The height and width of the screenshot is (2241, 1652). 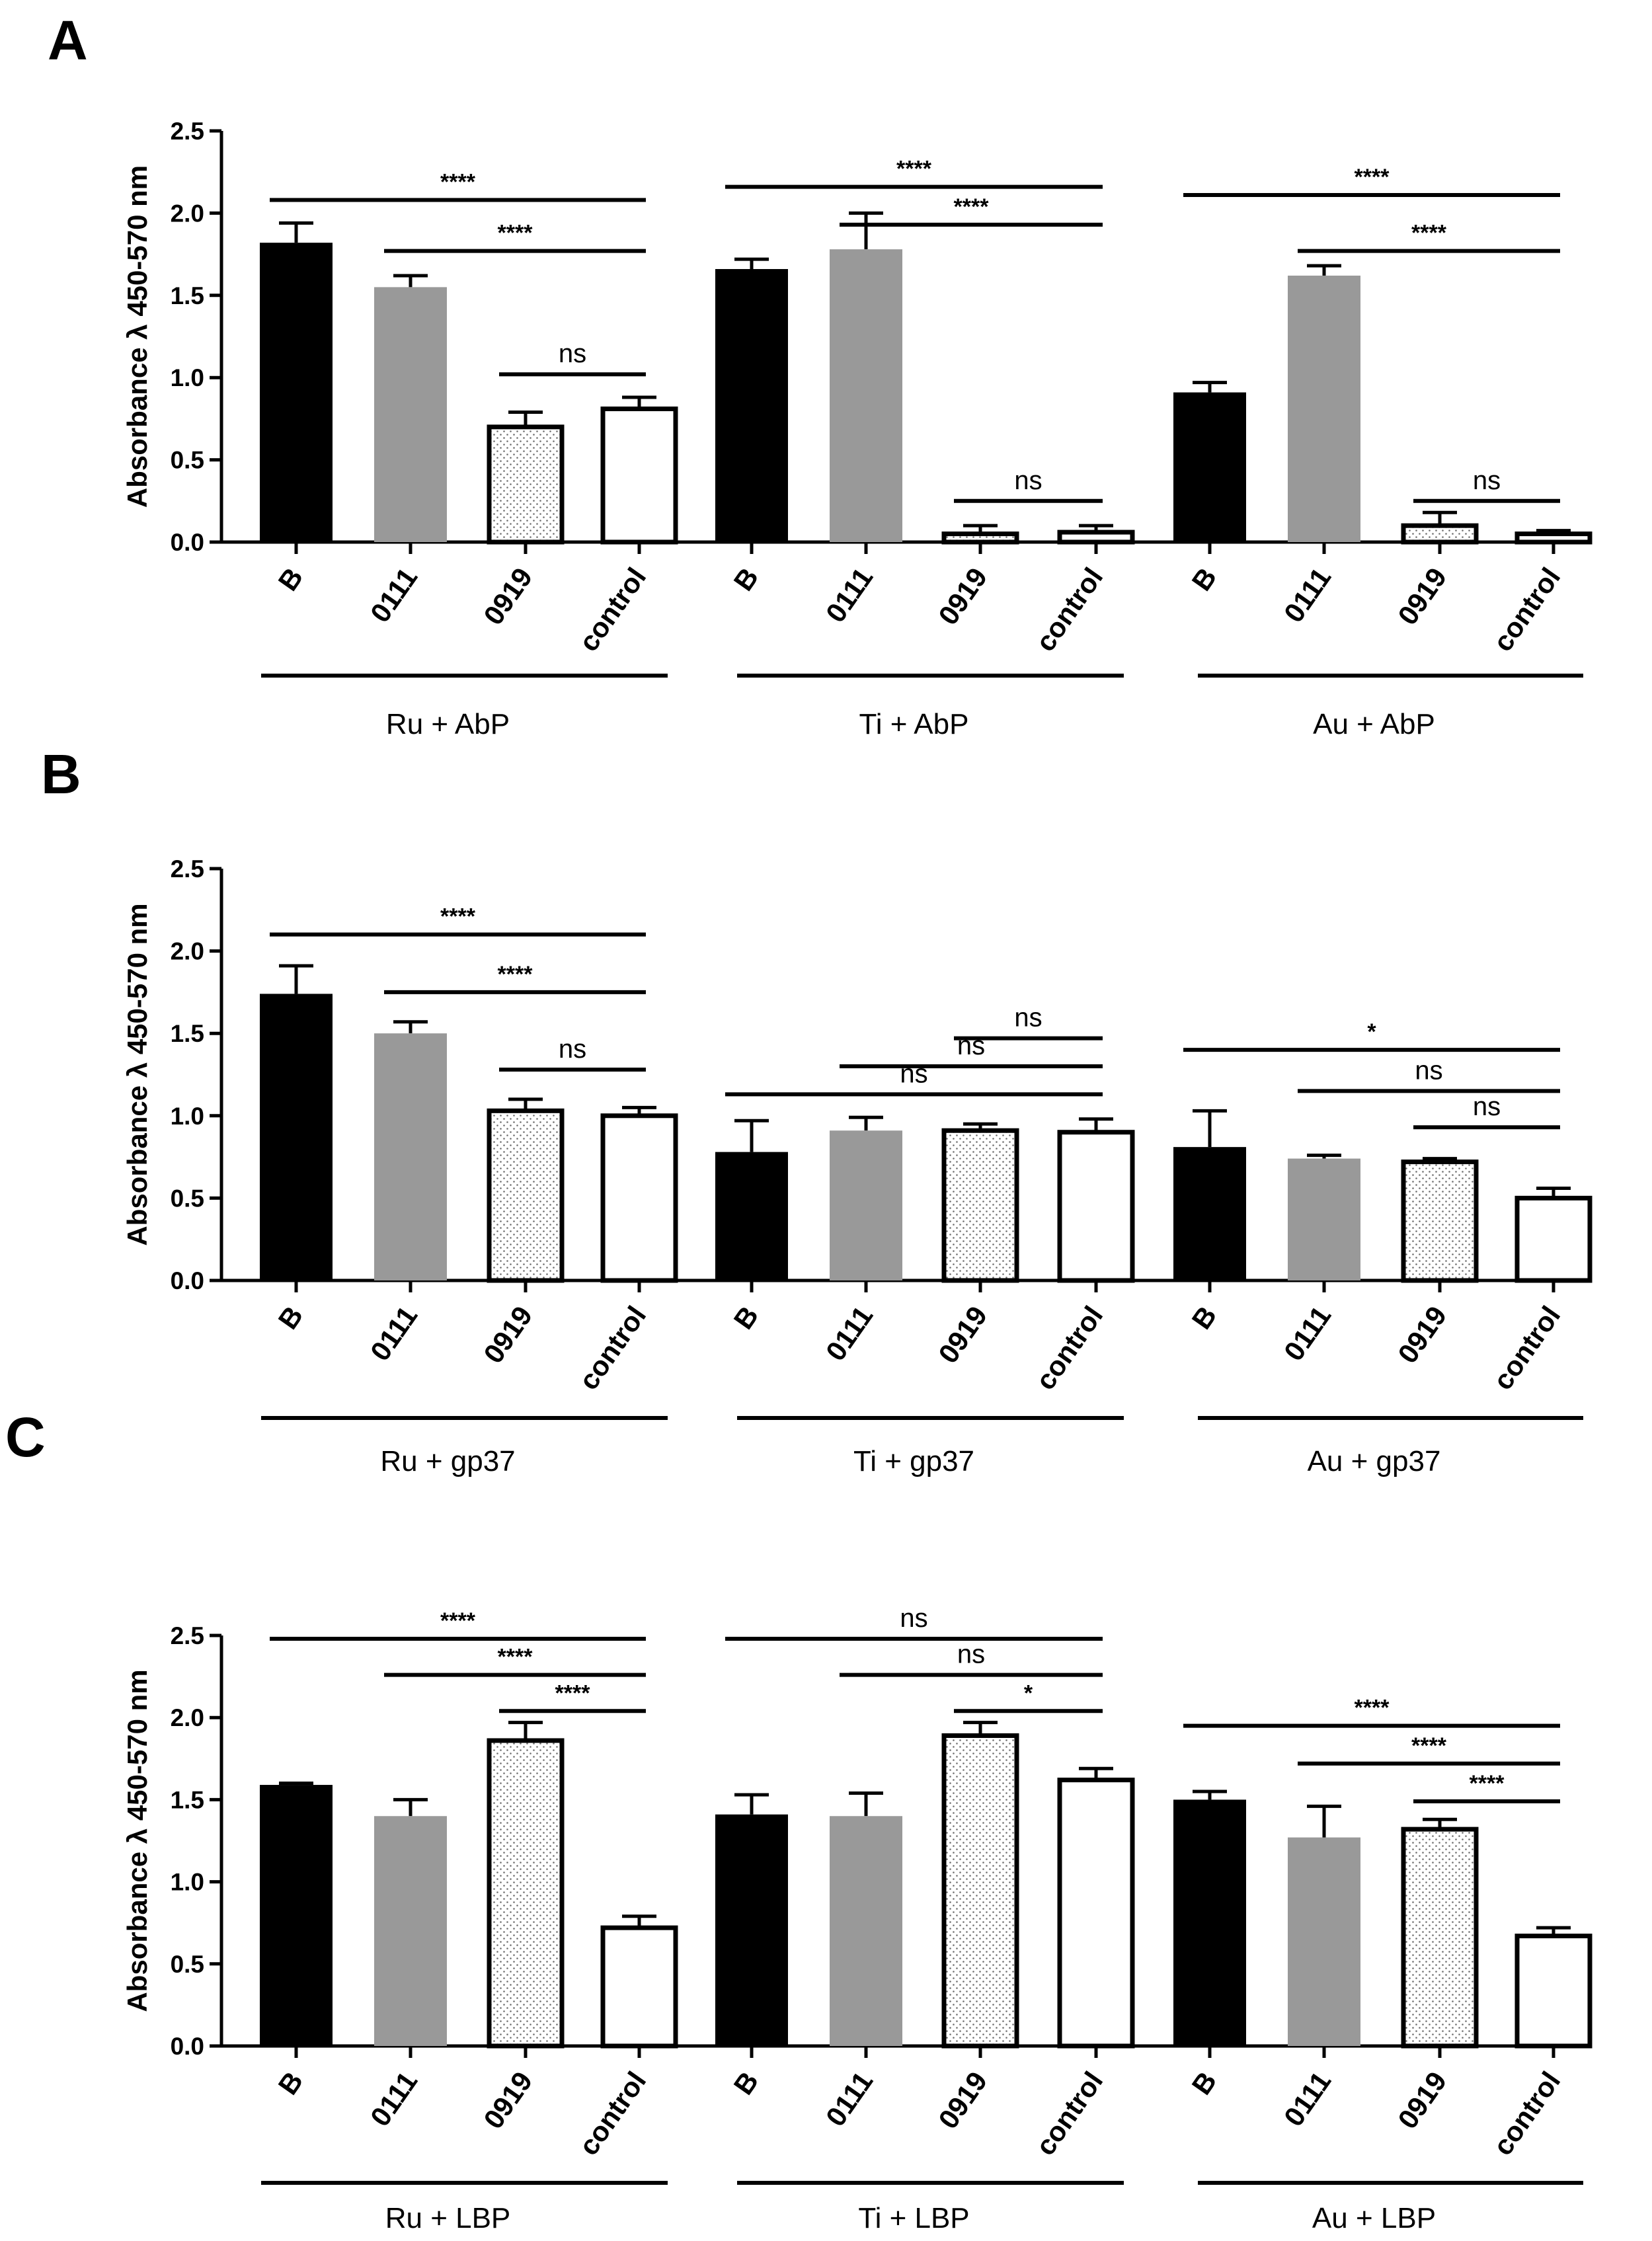 What do you see at coordinates (296, 1137) in the screenshot?
I see `bar-ru-gp37-b` at bounding box center [296, 1137].